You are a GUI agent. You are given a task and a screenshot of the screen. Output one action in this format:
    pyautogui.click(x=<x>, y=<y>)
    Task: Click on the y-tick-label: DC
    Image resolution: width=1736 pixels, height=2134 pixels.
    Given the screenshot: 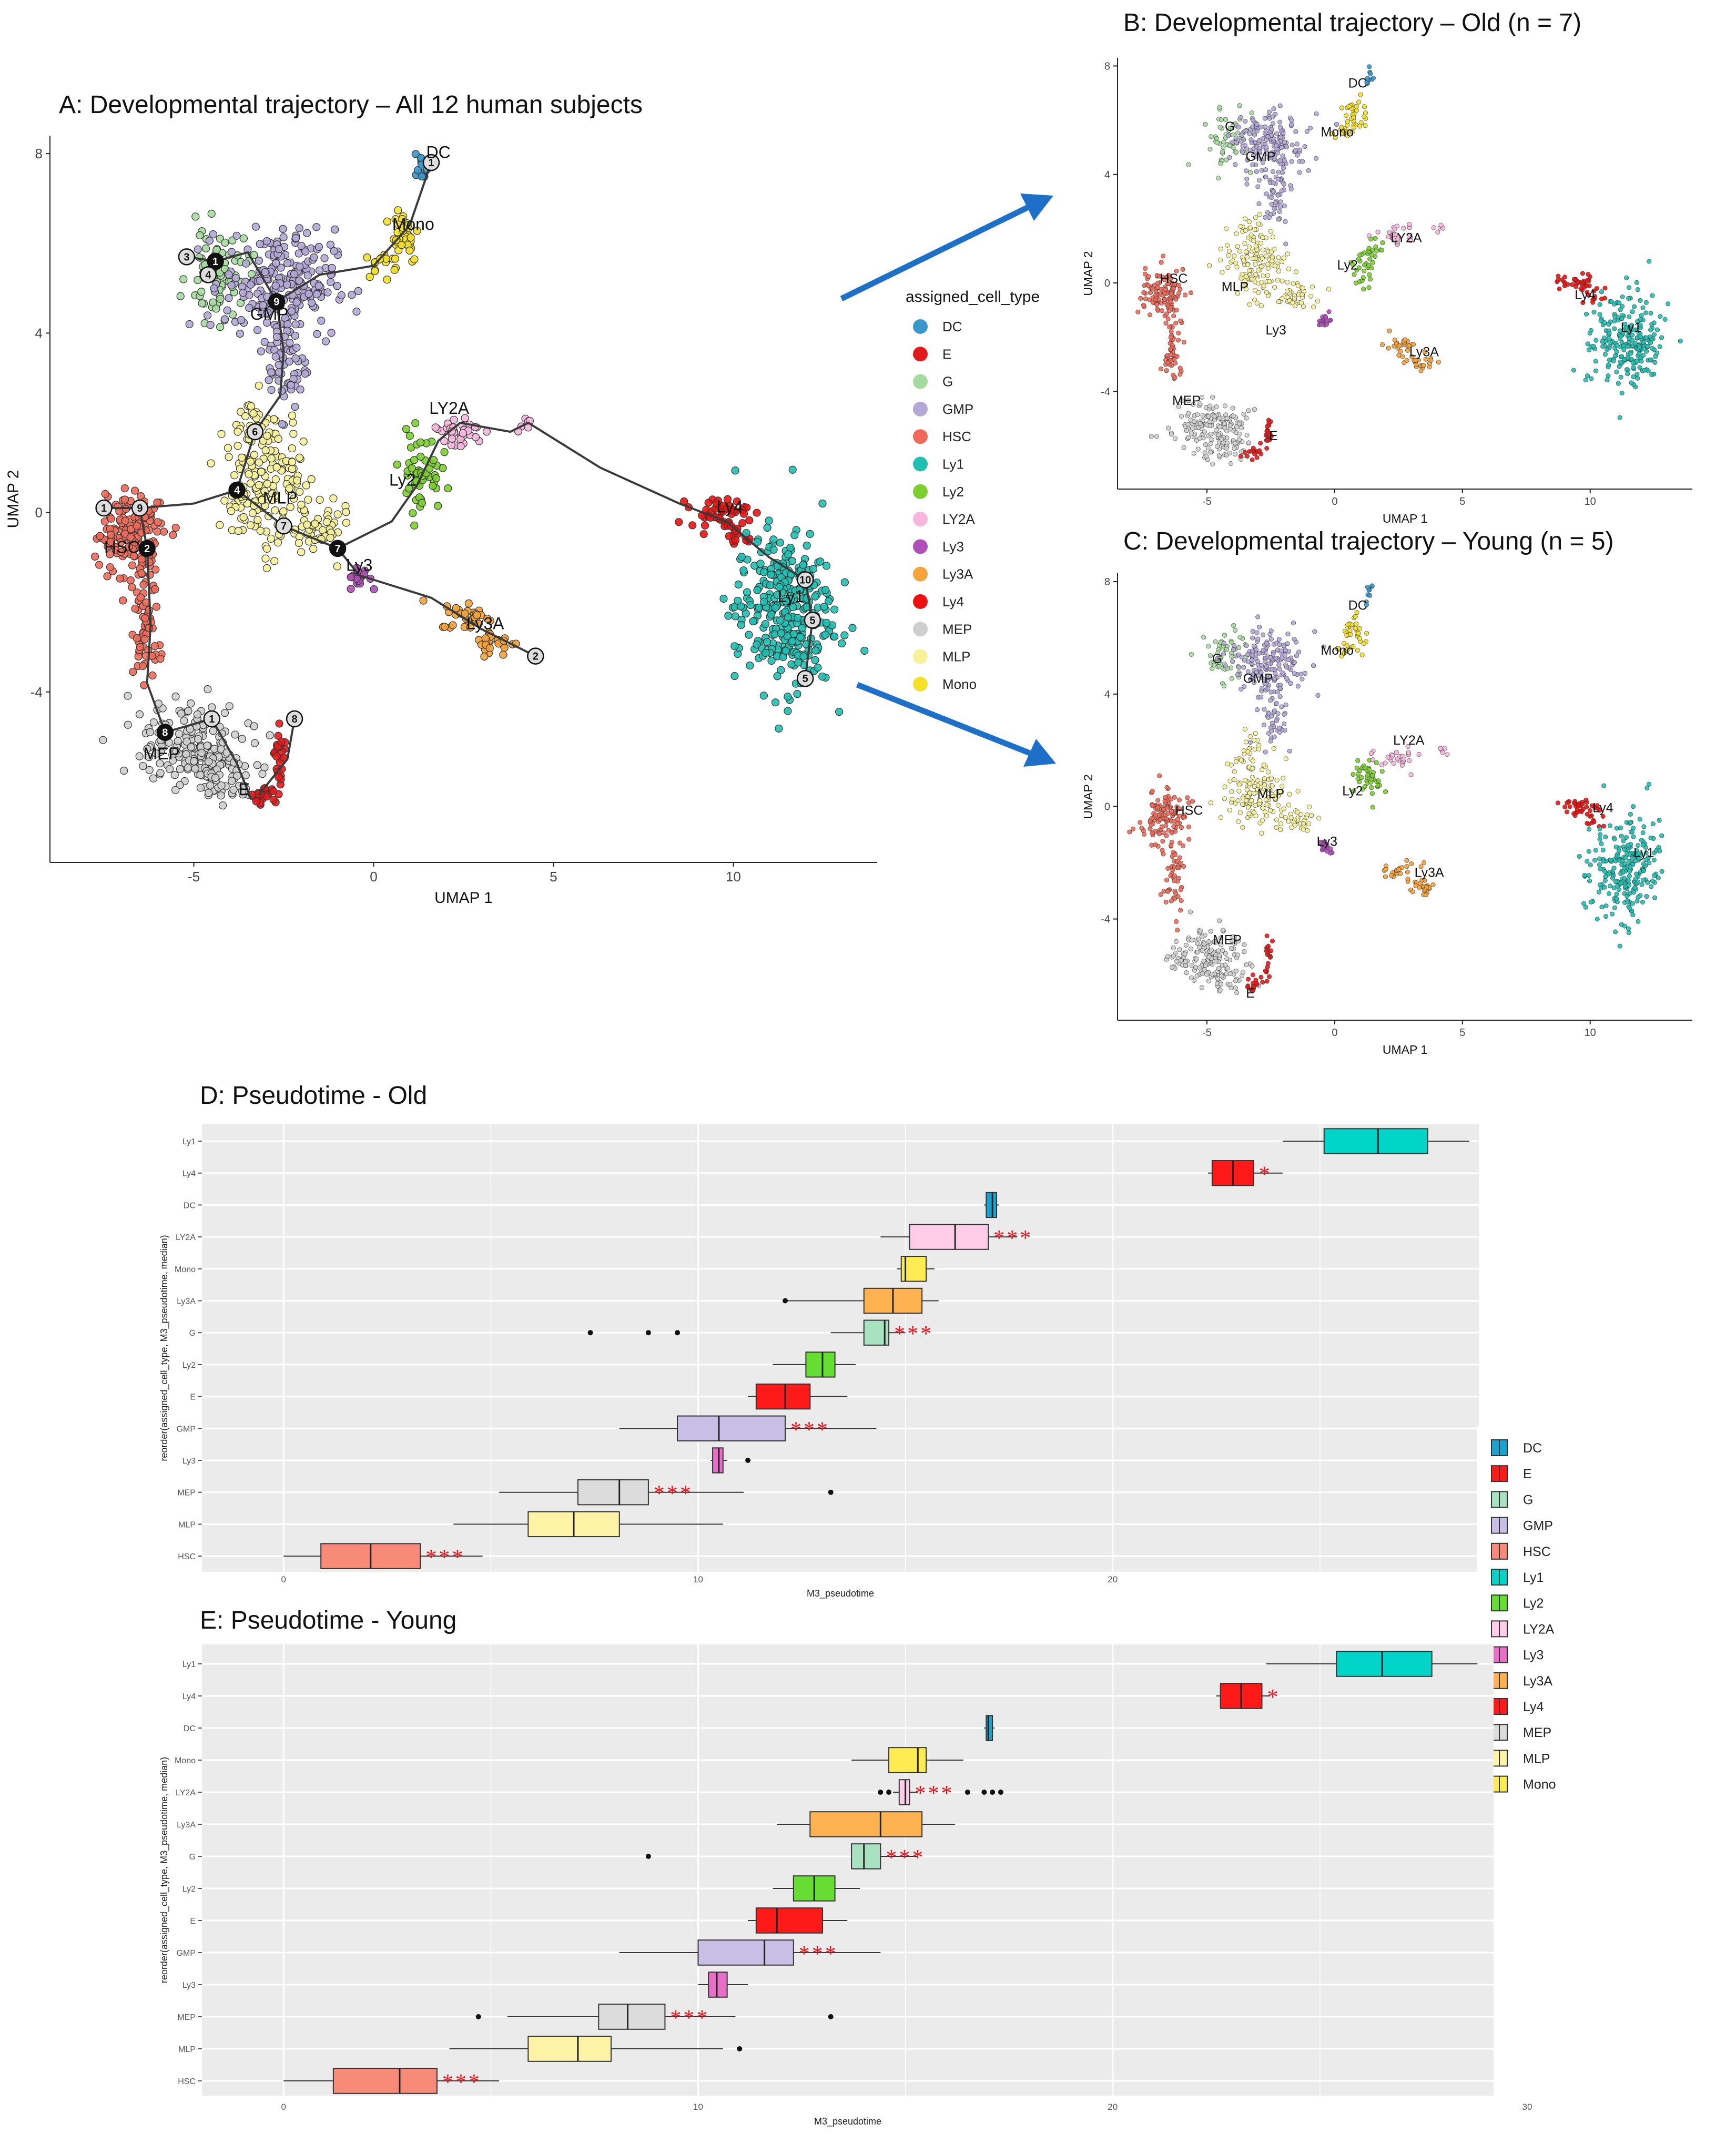 What is the action you would take?
    pyautogui.click(x=190, y=1728)
    